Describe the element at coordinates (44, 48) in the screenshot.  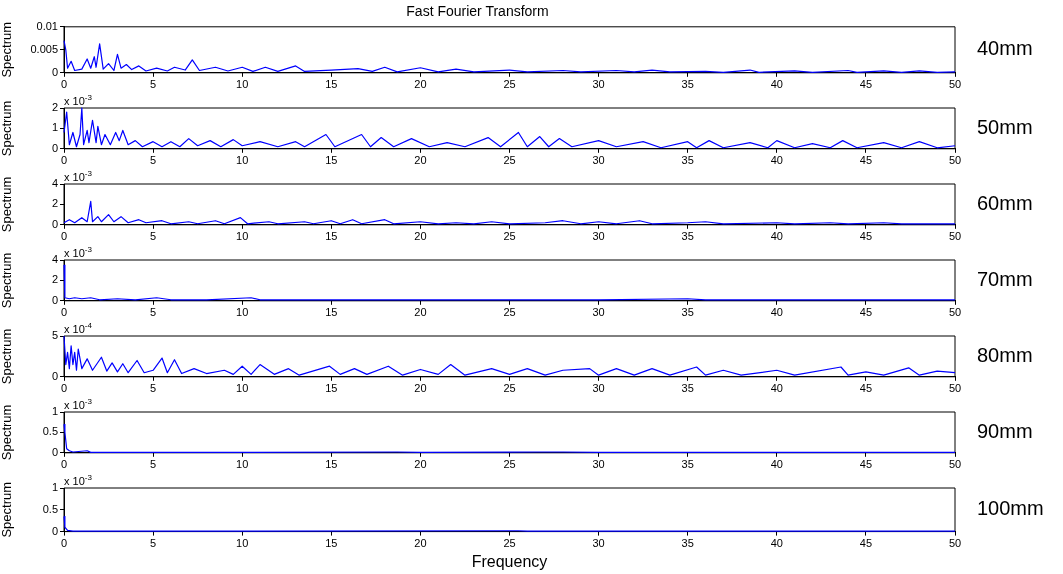
I see `y-tick-label: 0.005` at that location.